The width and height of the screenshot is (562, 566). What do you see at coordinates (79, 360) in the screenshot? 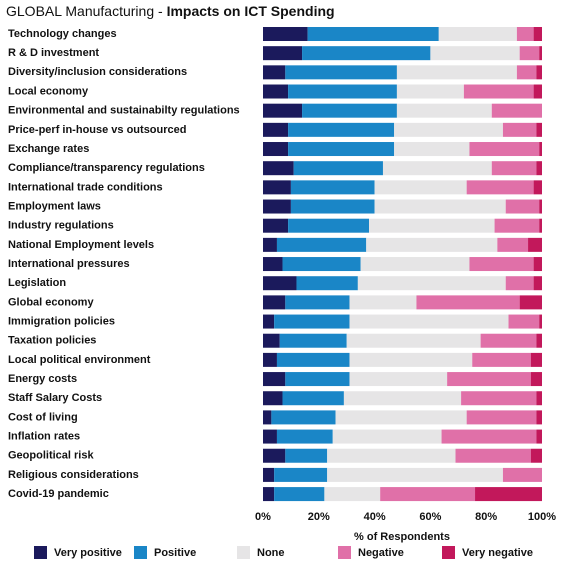
I see `category-label: Local political environment` at bounding box center [79, 360].